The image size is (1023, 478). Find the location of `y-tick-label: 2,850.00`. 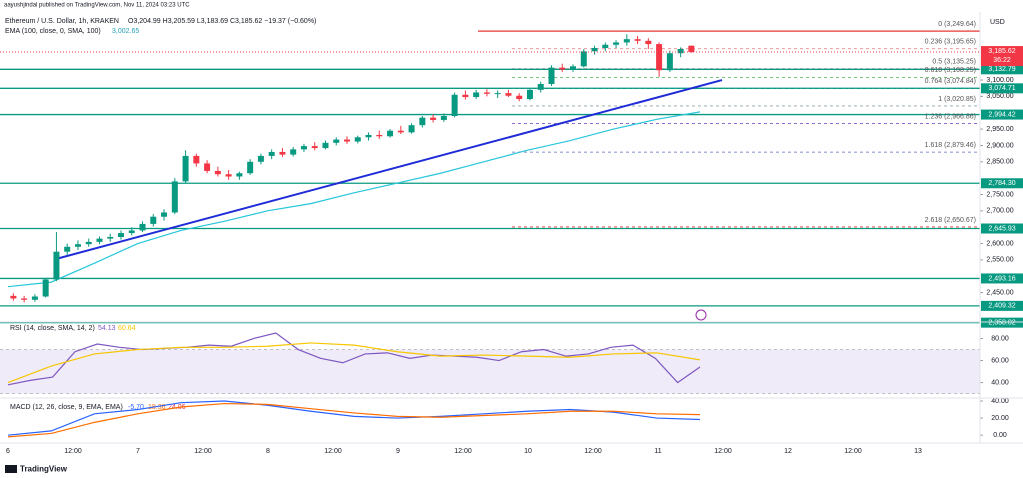

y-tick-label: 2,850.00 is located at coordinates (999, 162).